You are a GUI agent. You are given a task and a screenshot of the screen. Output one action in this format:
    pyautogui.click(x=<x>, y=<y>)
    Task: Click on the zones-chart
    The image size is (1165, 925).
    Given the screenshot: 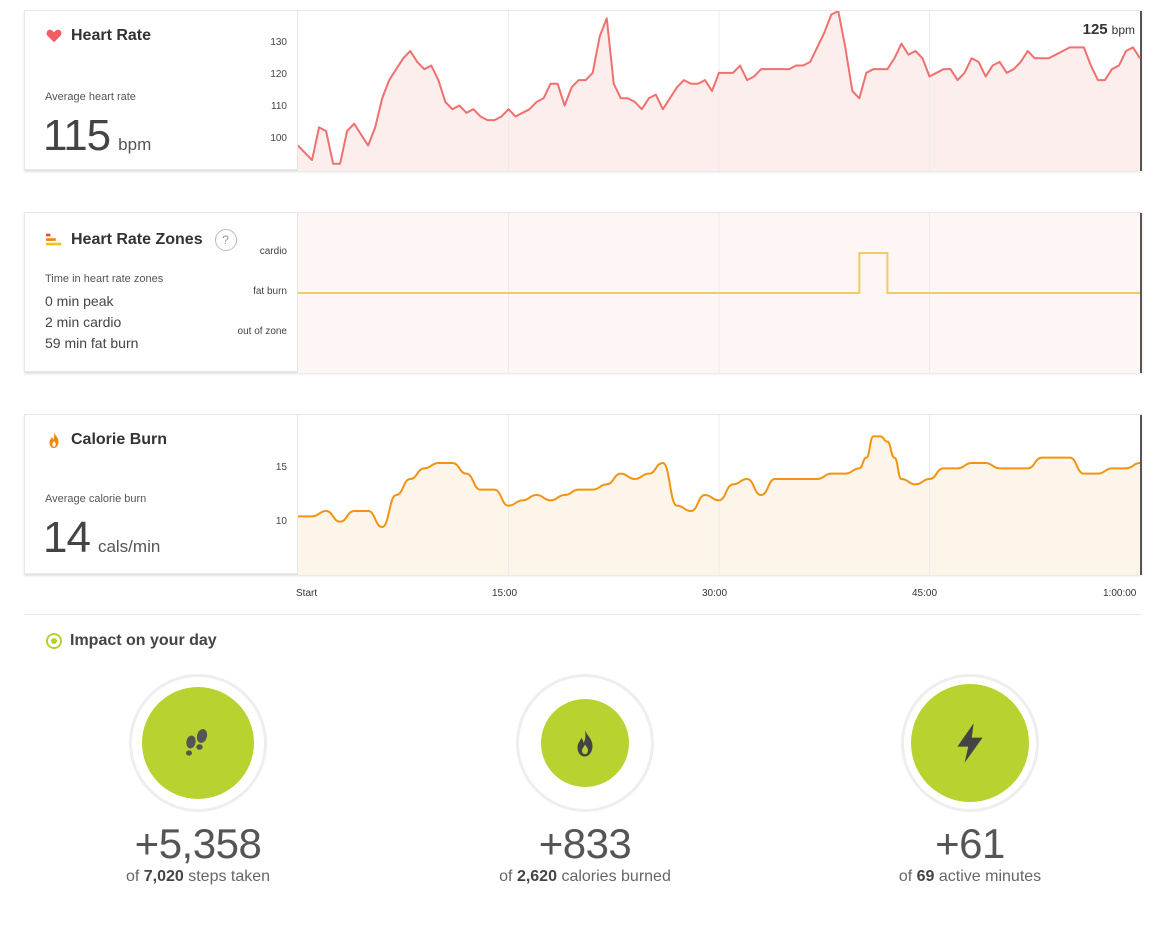 What is the action you would take?
    pyautogui.click(x=720, y=293)
    